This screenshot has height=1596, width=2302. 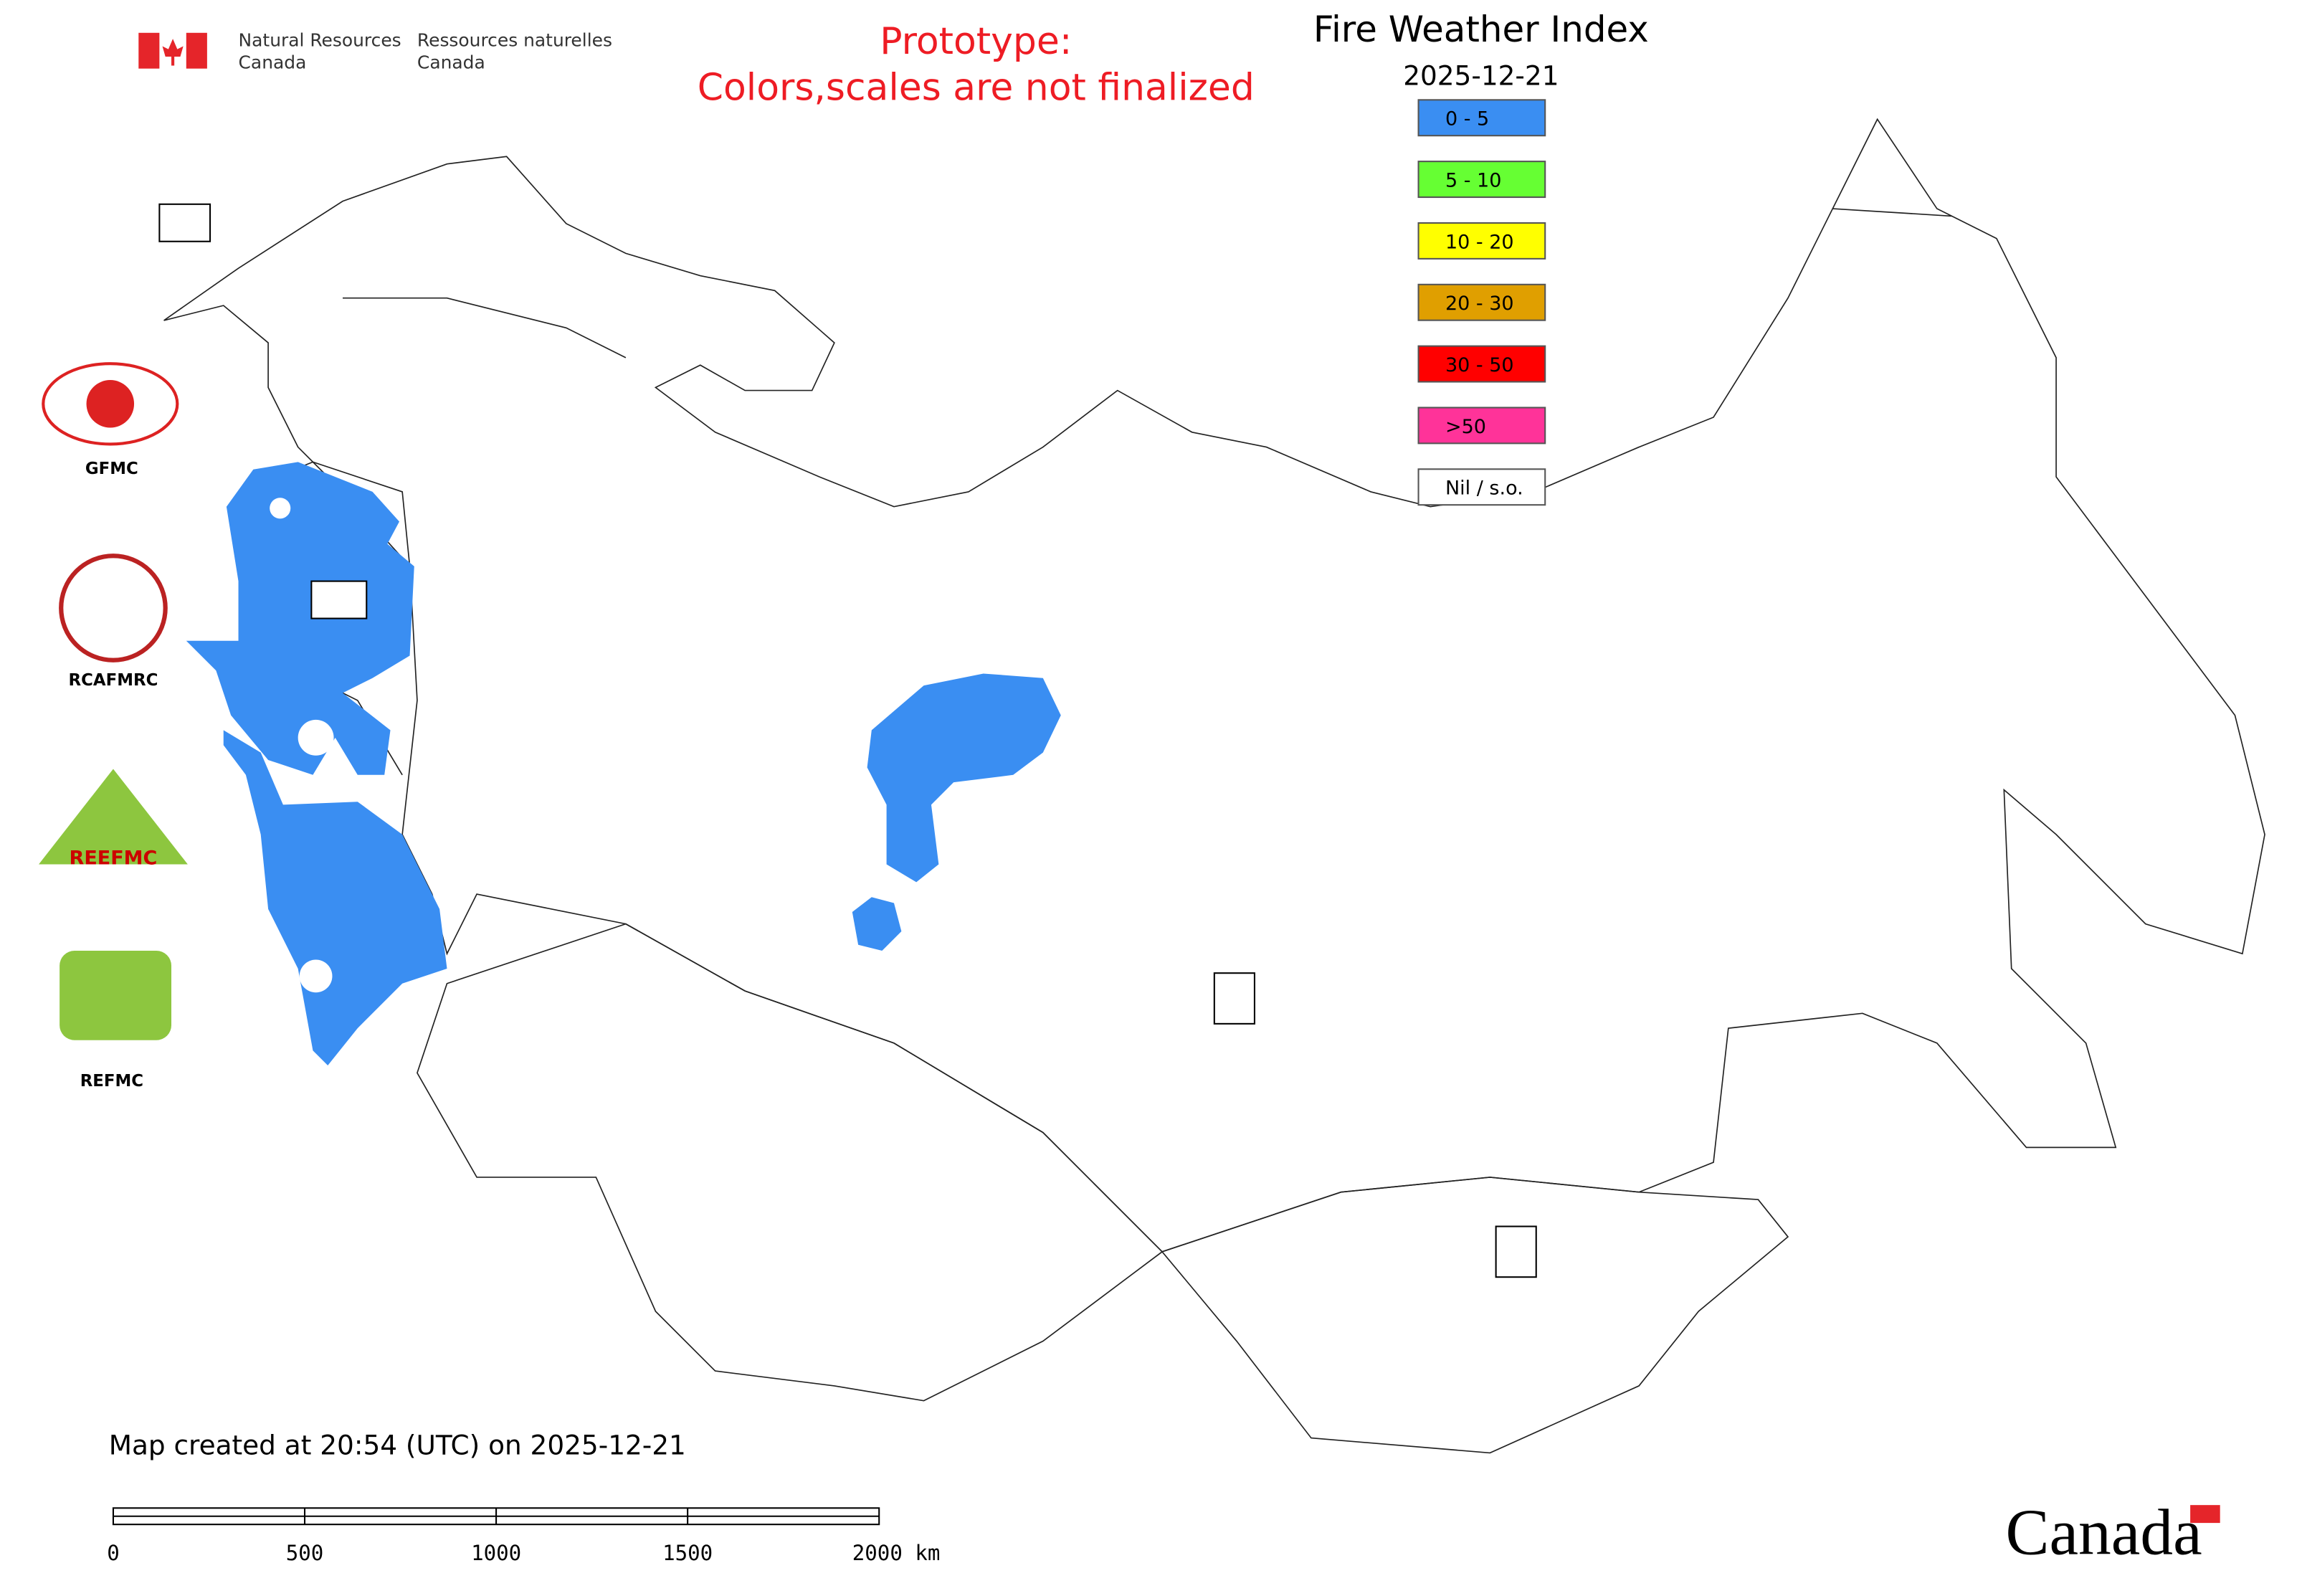 I want to click on created-note: Map created at 20:54 (UTC) on 2025-12-21, so click(x=397, y=1444).